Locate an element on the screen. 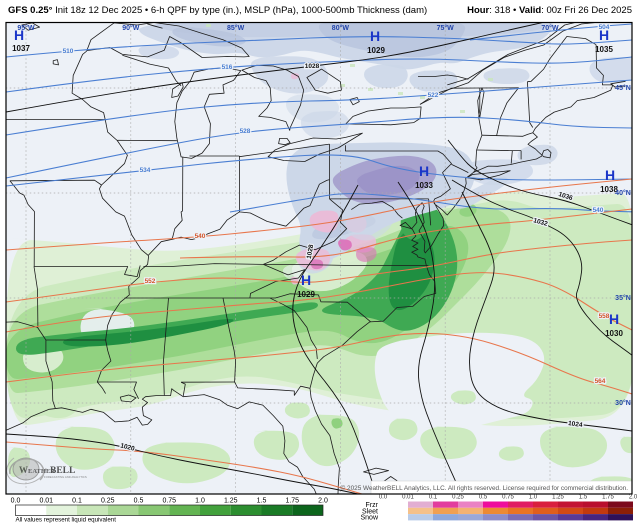 The width and height of the screenshot is (640, 525). svg-text: Sleet is located at coordinates (370, 511).